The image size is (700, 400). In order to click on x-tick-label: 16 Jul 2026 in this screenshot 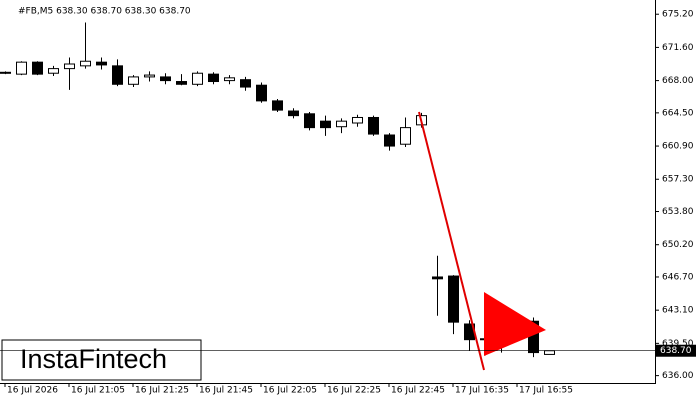, I will do `click(32, 391)`.